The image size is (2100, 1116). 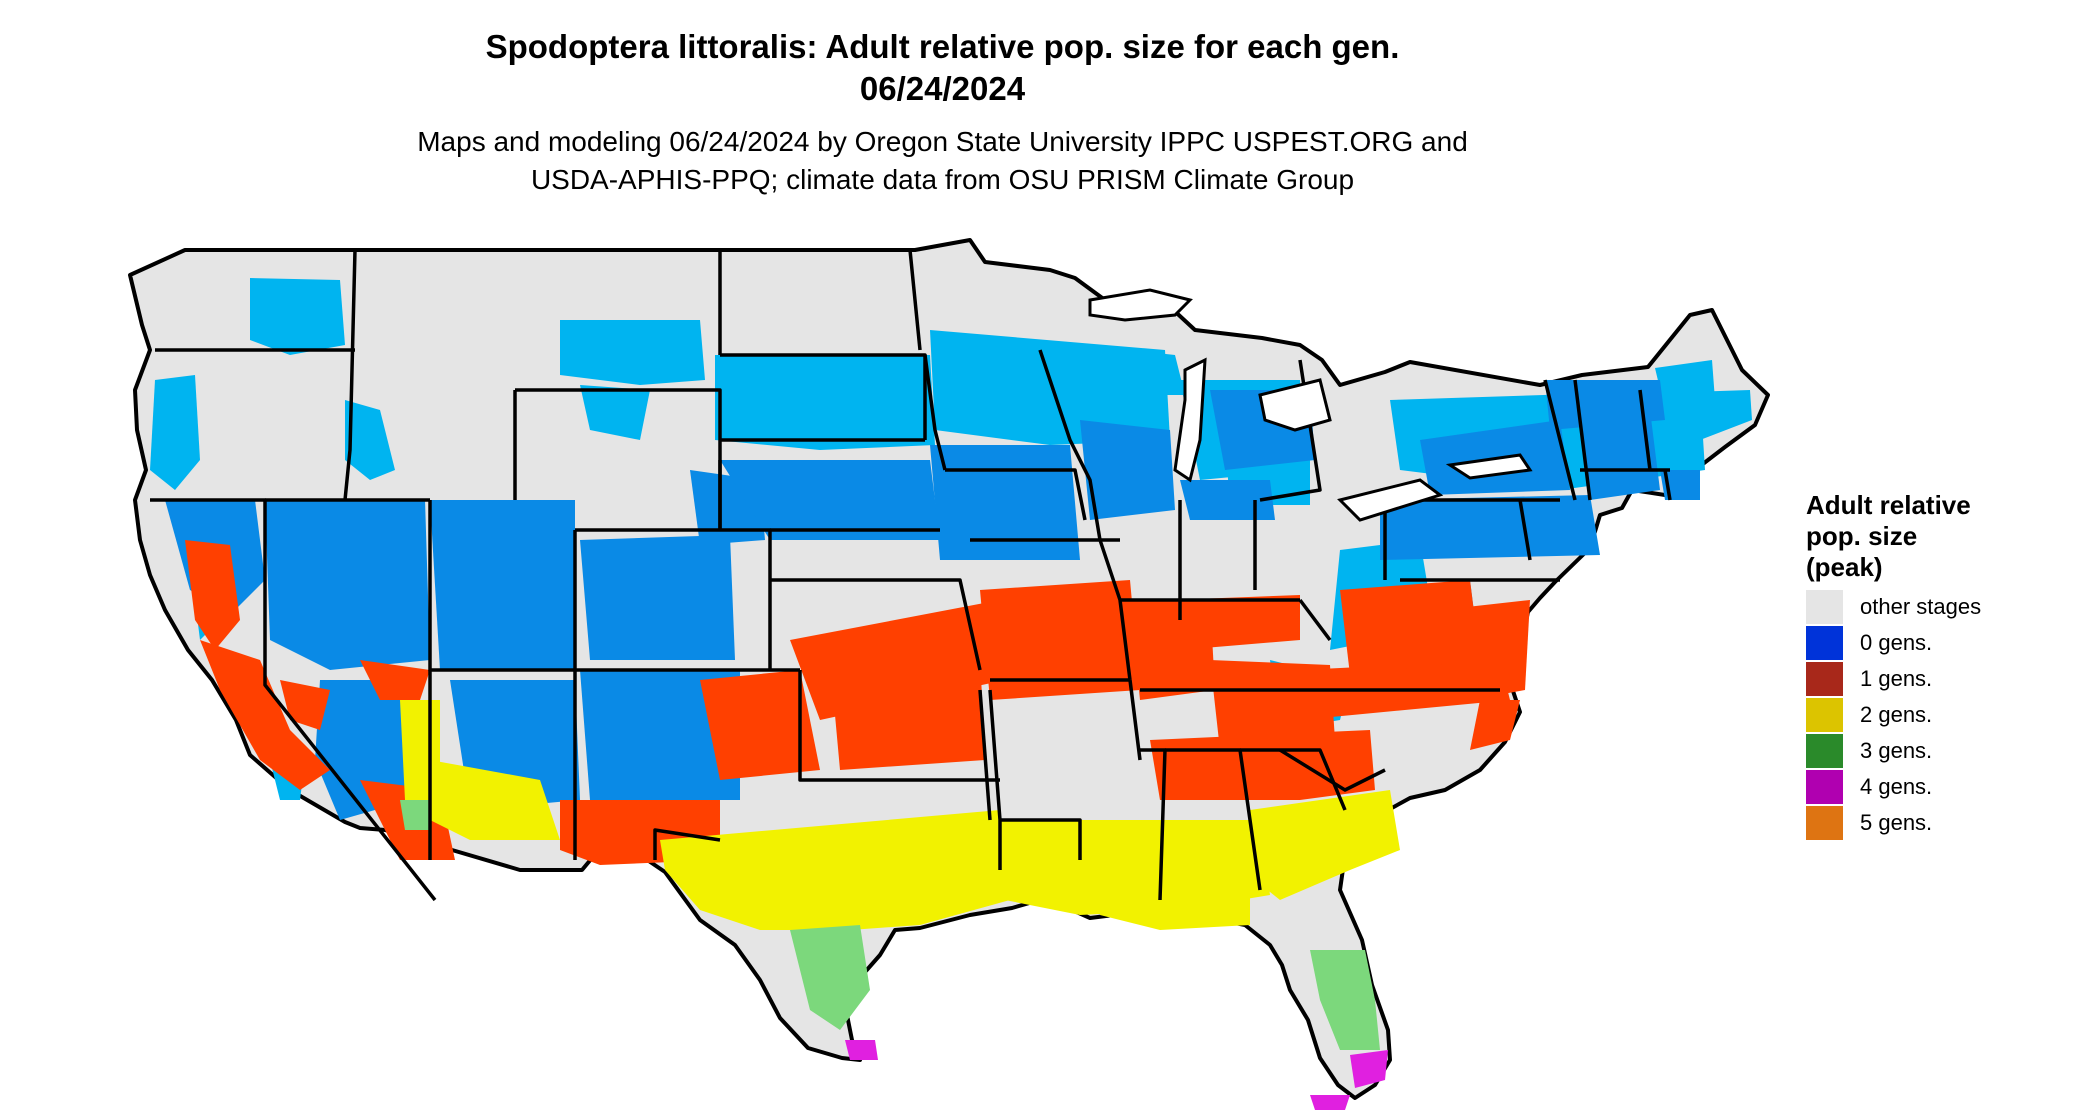 What do you see at coordinates (1888, 505) in the screenshot?
I see `legend-title-line-1: Adult relative` at bounding box center [1888, 505].